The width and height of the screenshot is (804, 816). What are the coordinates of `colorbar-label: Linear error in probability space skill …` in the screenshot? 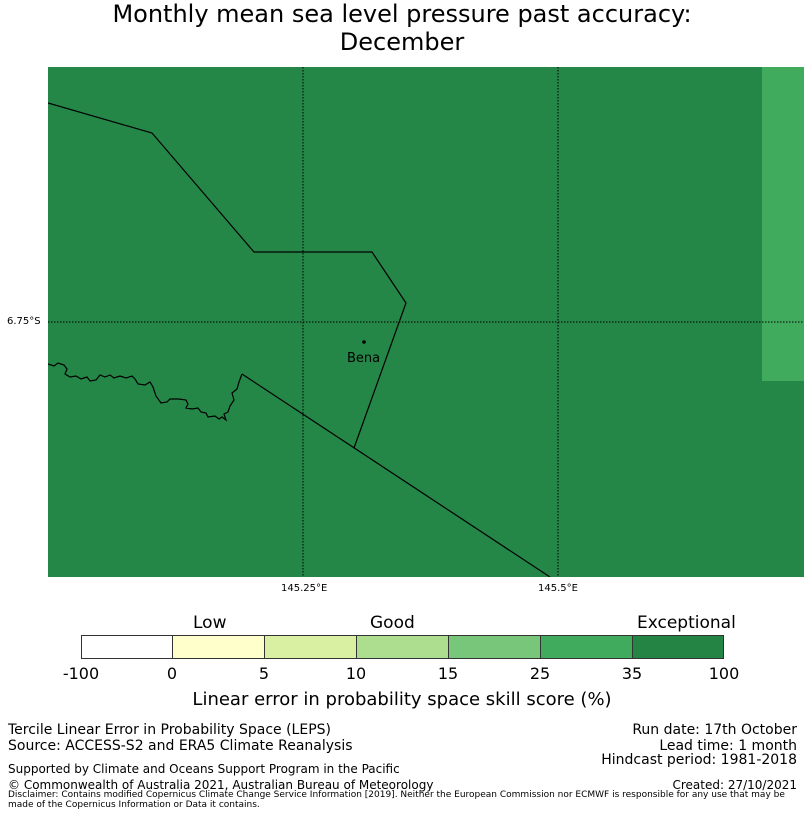 It's located at (402, 699).